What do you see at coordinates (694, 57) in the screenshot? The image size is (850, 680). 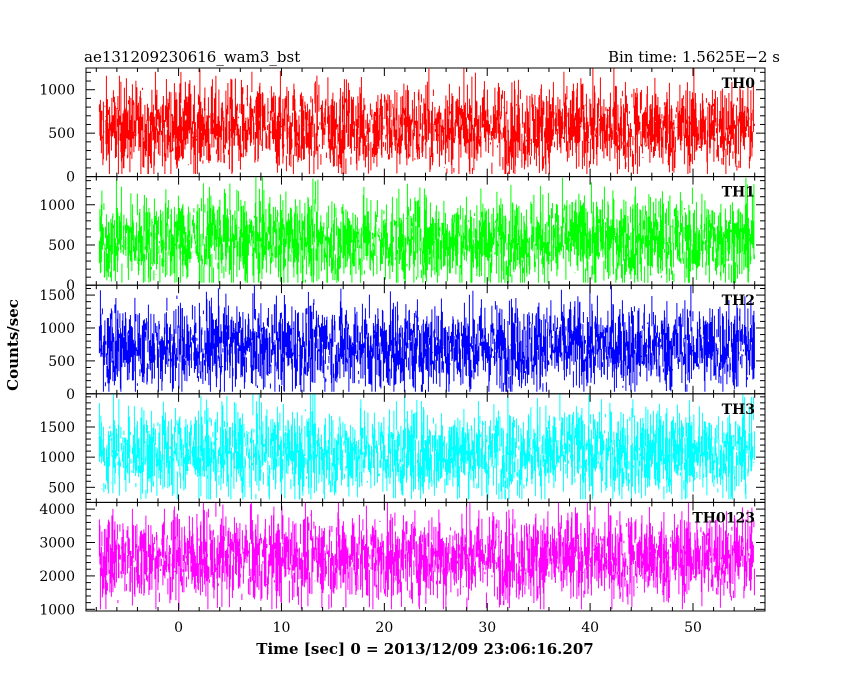 I see `bin-time-label: Bin time: 1.5625E−2 s` at bounding box center [694, 57].